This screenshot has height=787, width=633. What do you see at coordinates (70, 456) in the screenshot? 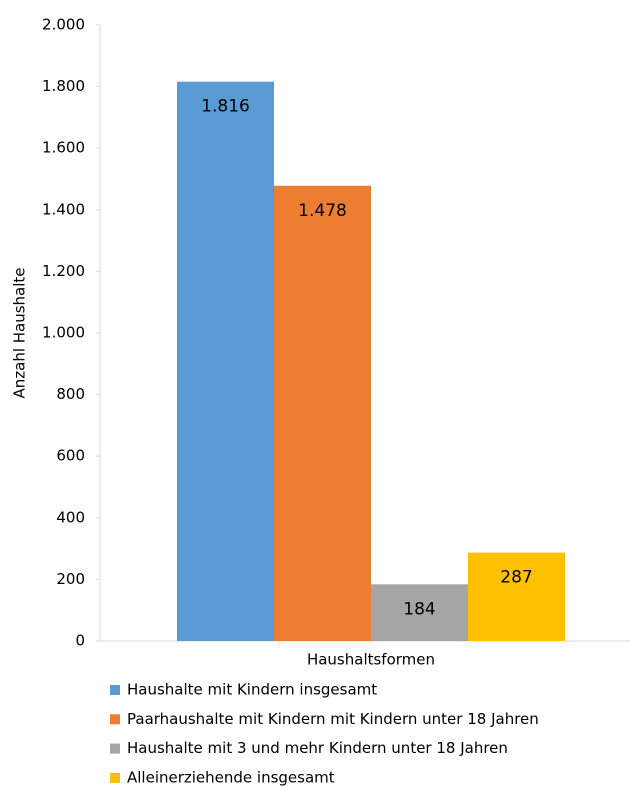
I see `y-tick-label: 600` at bounding box center [70, 456].